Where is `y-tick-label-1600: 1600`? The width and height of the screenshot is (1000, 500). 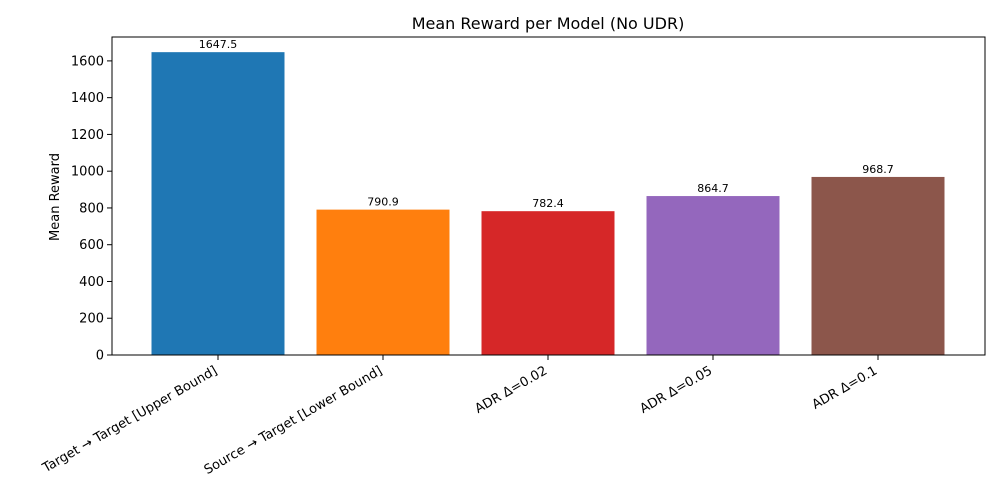 y-tick-label-1600: 1600 is located at coordinates (87, 61).